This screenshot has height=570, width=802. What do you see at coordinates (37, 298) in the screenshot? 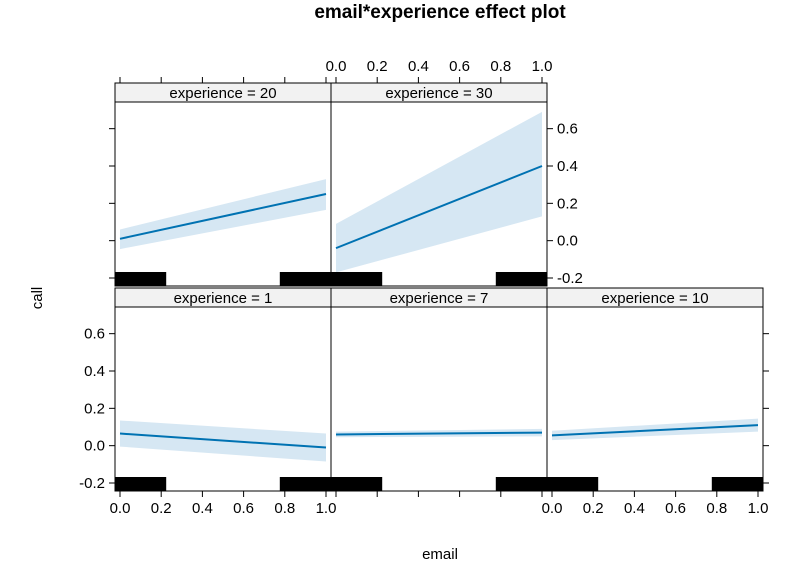
I see `y-axis-label: call` at bounding box center [37, 298].